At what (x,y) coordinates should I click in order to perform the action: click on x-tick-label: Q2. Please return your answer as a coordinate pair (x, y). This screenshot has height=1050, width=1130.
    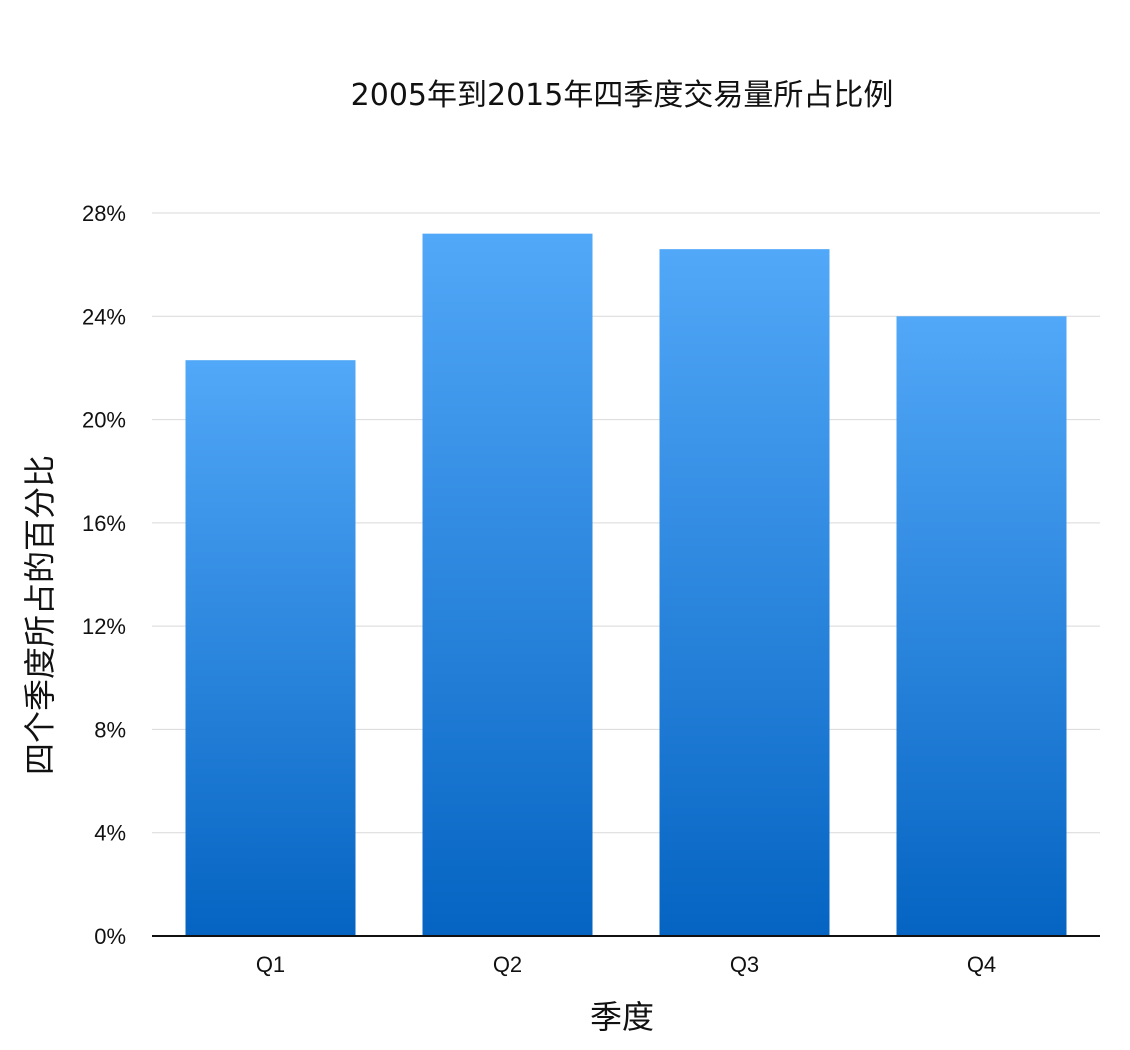
    Looking at the image, I should click on (507, 964).